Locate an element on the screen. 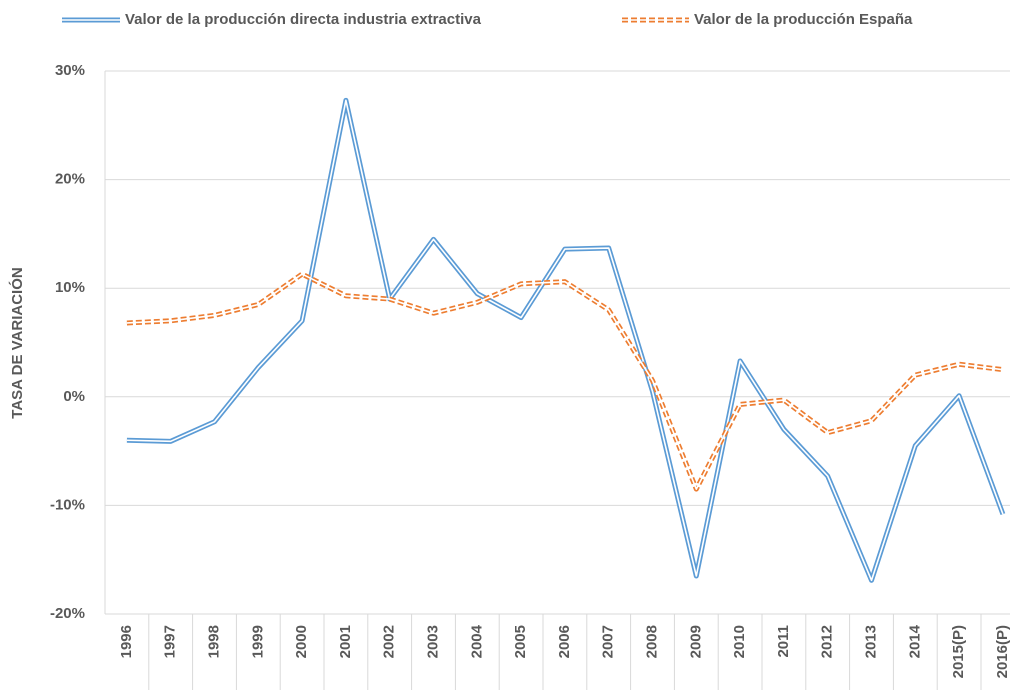 The image size is (1011, 696). x-tick-label: 1996 is located at coordinates (126, 641).